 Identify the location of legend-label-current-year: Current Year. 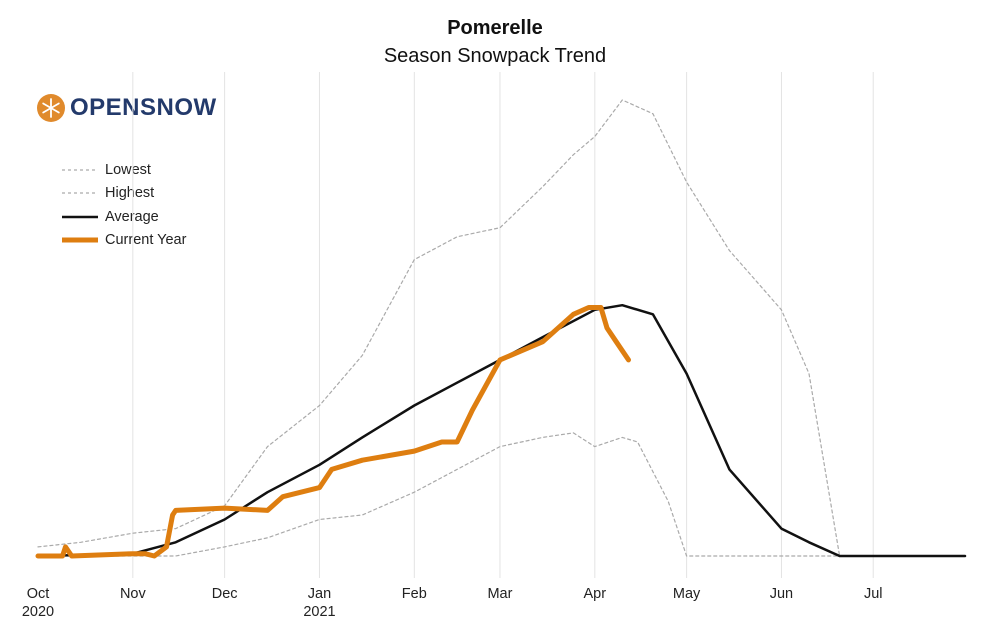
(146, 240).